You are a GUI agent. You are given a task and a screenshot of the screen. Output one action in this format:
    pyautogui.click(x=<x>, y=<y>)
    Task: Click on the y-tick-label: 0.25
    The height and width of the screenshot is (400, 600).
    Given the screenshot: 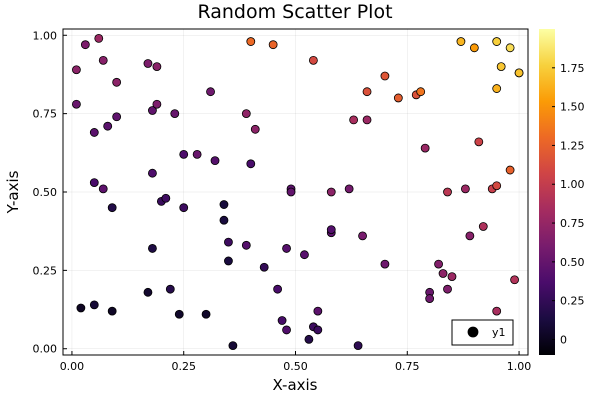 What is the action you would take?
    pyautogui.click(x=45, y=270)
    